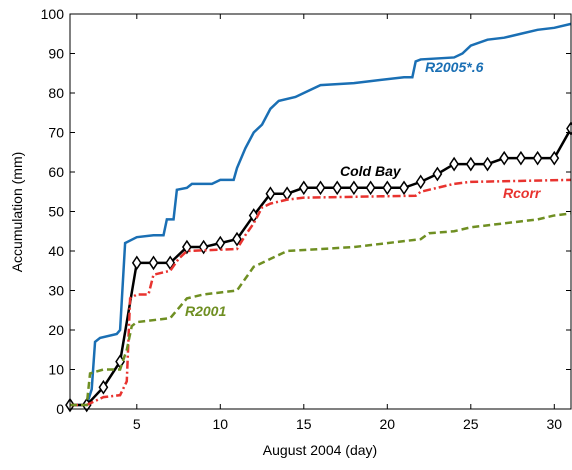 This screenshot has width=572, height=470. What do you see at coordinates (56, 54) in the screenshot?
I see `y-tick-label: 90` at bounding box center [56, 54].